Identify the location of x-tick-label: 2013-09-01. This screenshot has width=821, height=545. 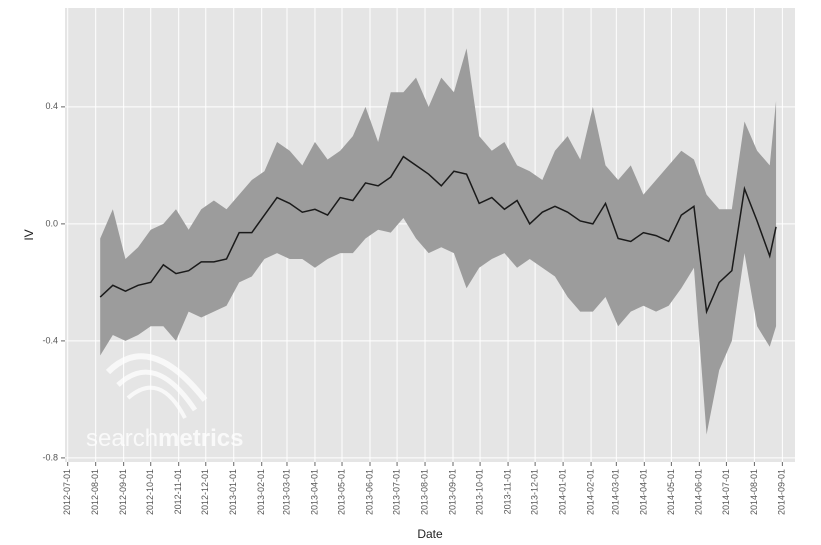
(452, 492).